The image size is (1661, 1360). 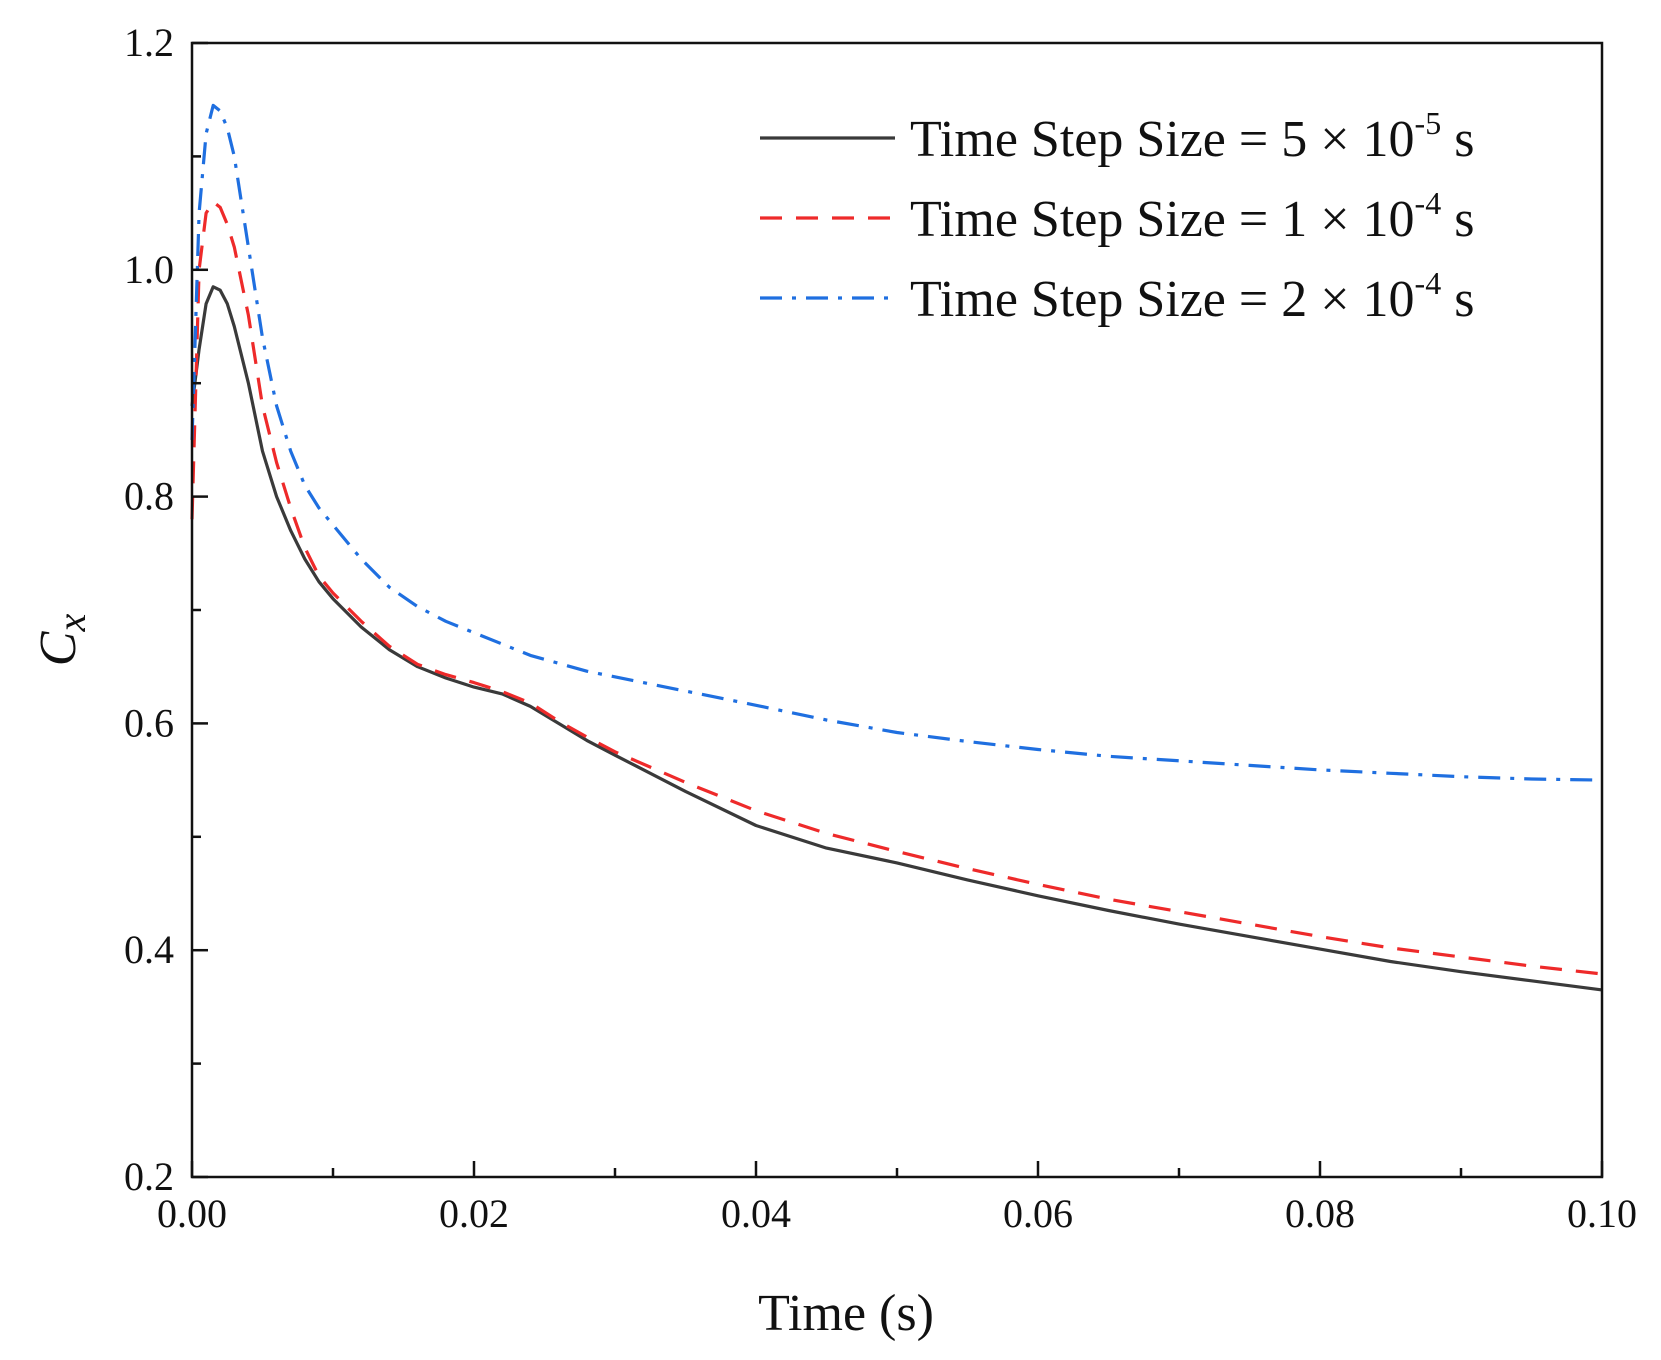 I want to click on y-tick-label: 1.0, so click(x=149, y=269).